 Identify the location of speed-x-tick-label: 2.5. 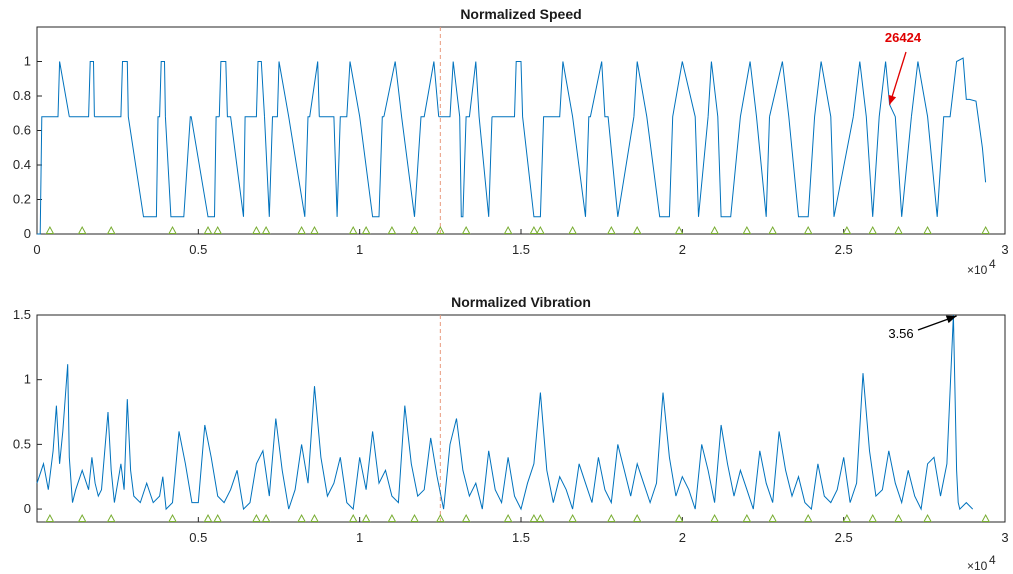
(844, 249).